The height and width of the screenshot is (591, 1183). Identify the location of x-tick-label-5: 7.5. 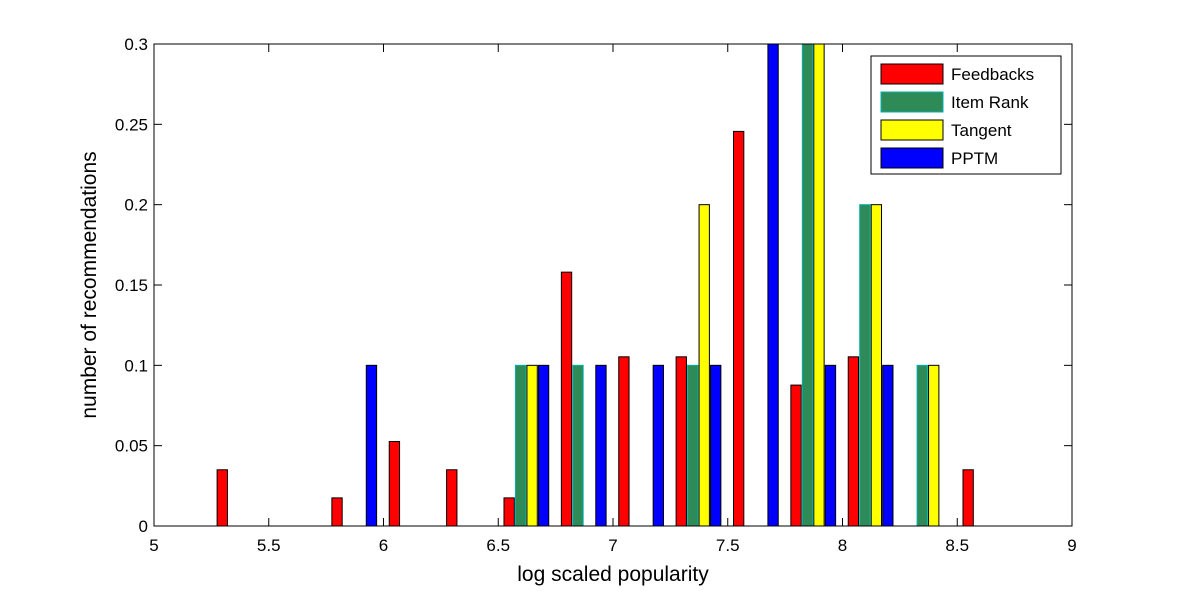
(728, 545).